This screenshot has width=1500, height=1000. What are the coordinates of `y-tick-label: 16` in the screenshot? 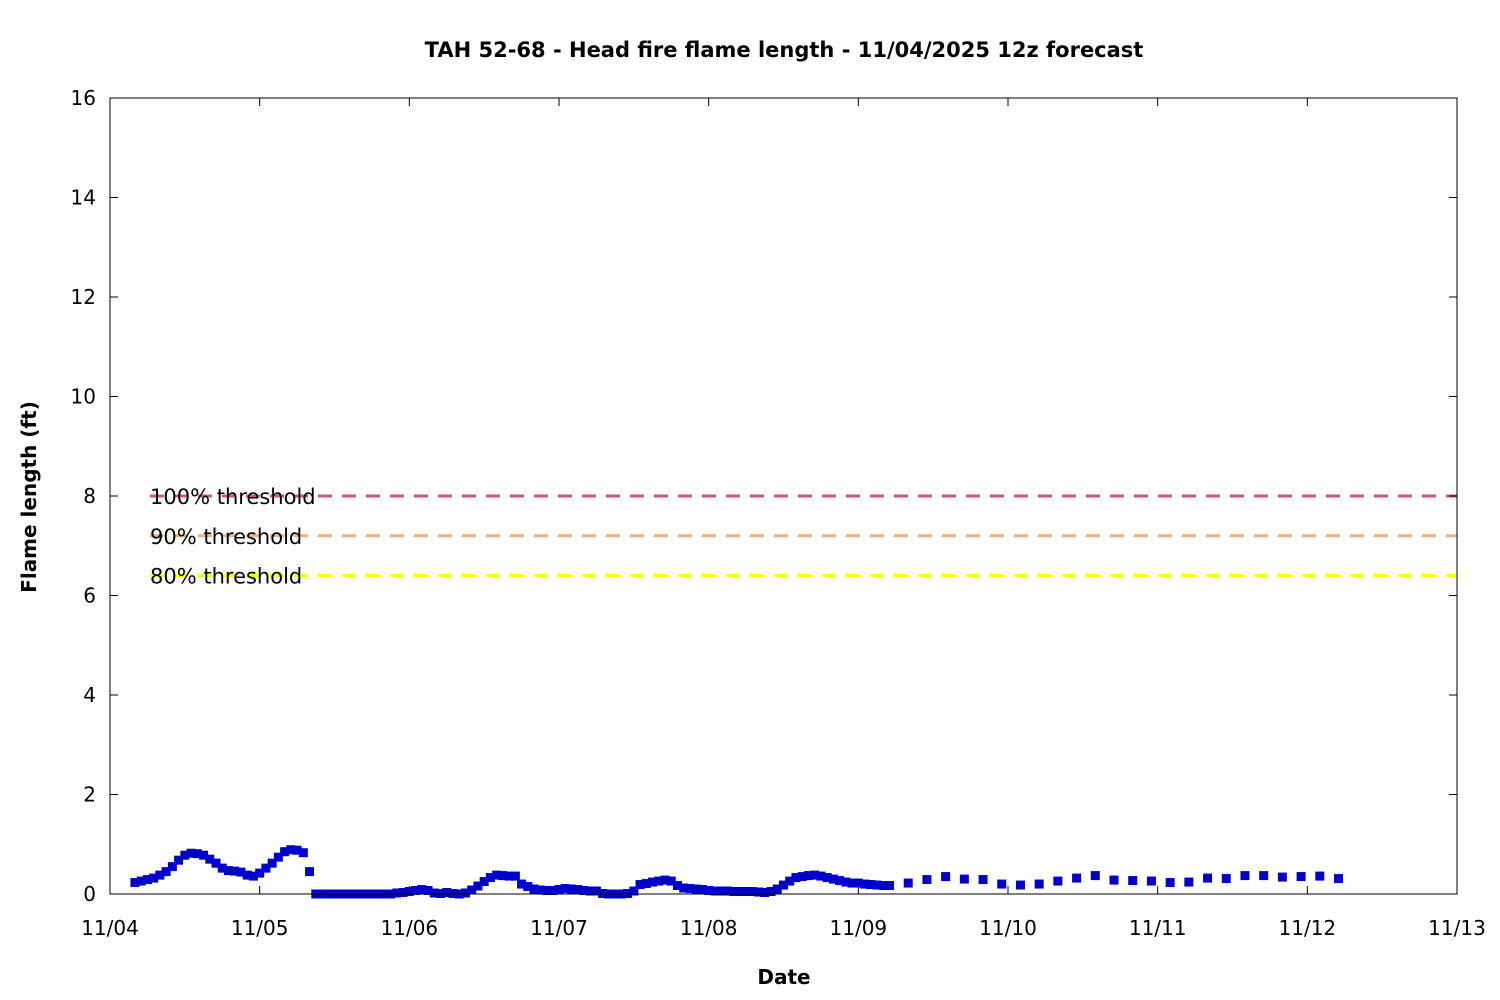 It's located at (83, 98).